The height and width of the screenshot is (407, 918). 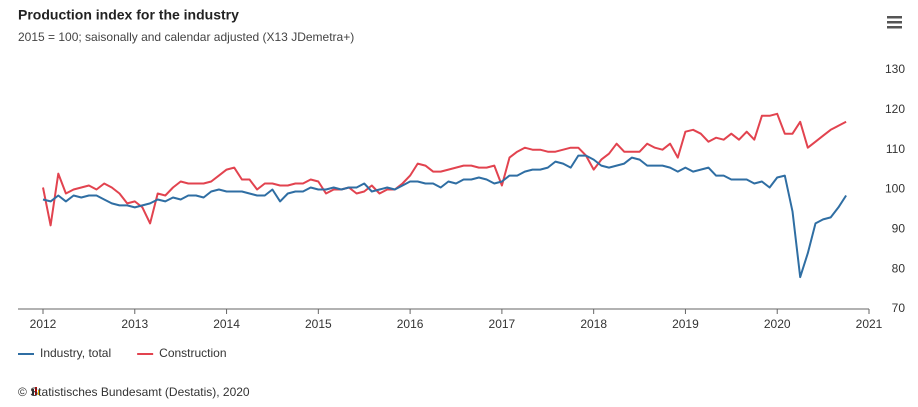 I want to click on x-tick-label: 2016, so click(x=410, y=324).